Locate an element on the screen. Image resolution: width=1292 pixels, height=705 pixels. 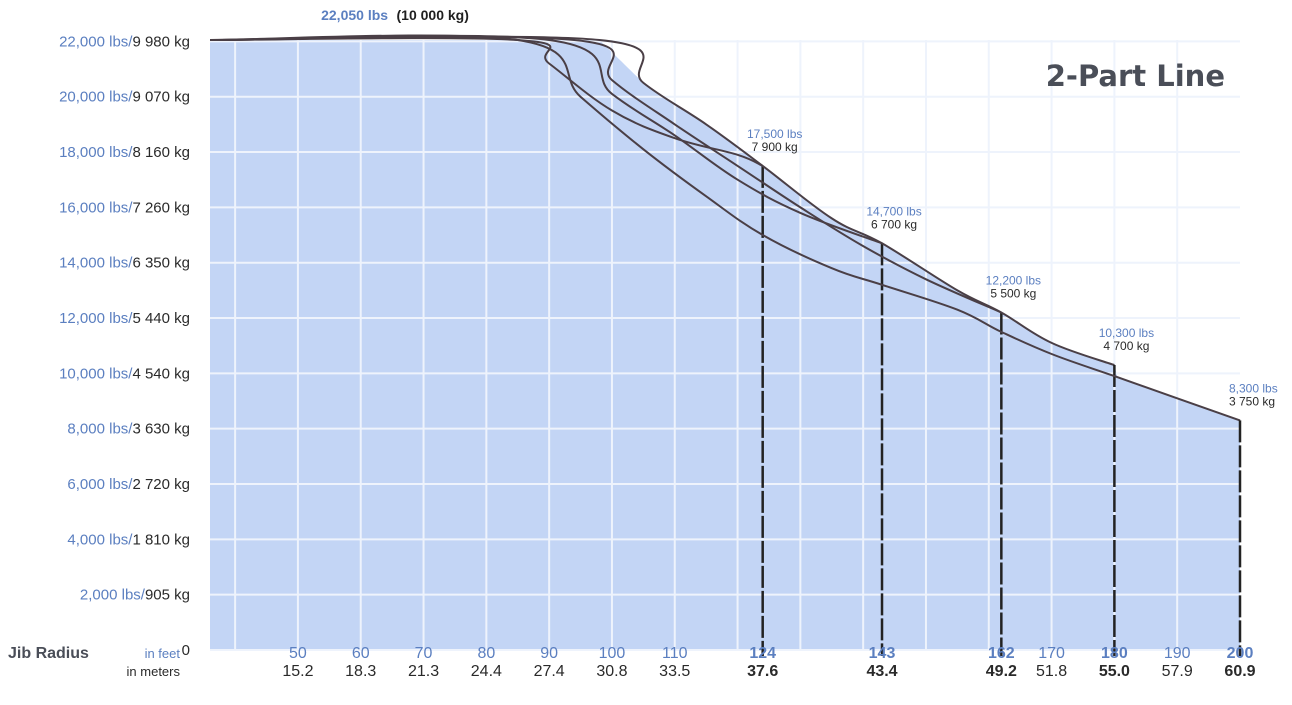
y-tick-lbs: 16,000 lbs/ is located at coordinates (96, 207).